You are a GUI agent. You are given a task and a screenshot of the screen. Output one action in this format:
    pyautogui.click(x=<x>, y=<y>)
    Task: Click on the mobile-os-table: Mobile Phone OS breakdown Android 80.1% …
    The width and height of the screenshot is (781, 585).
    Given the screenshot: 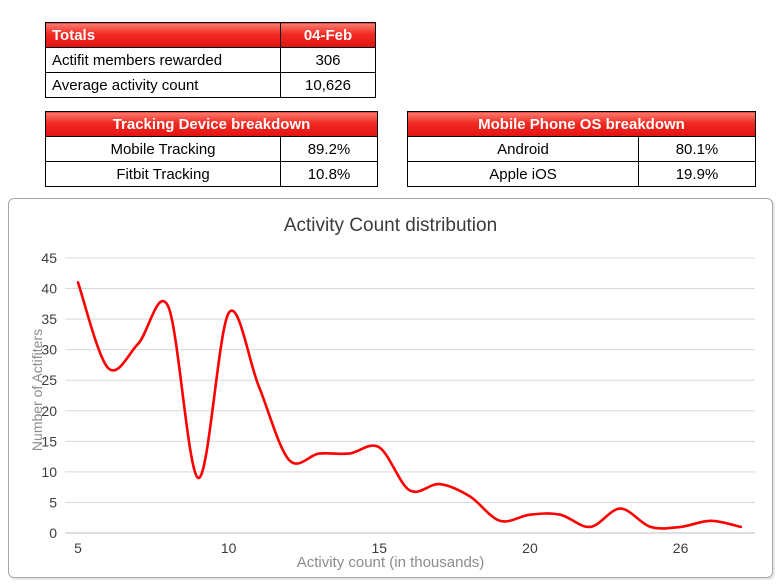 What is the action you would take?
    pyautogui.click(x=581, y=149)
    